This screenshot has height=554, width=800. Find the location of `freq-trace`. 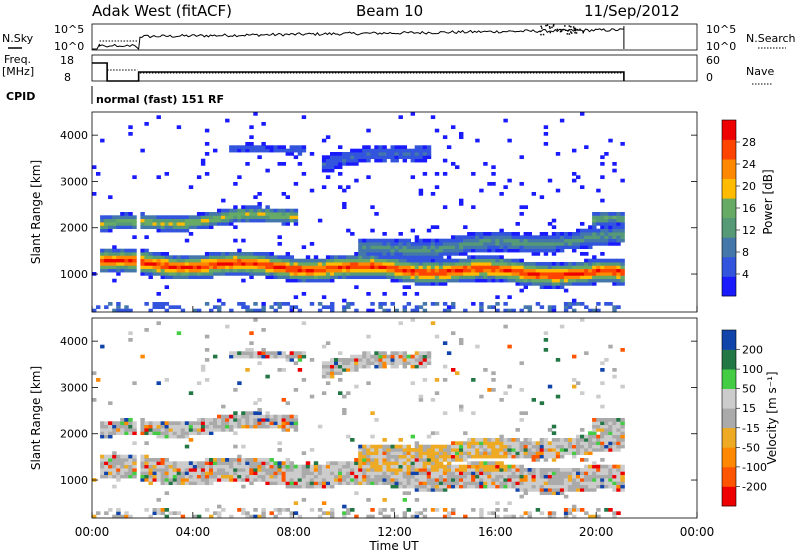

freq-trace is located at coordinates (358, 72).